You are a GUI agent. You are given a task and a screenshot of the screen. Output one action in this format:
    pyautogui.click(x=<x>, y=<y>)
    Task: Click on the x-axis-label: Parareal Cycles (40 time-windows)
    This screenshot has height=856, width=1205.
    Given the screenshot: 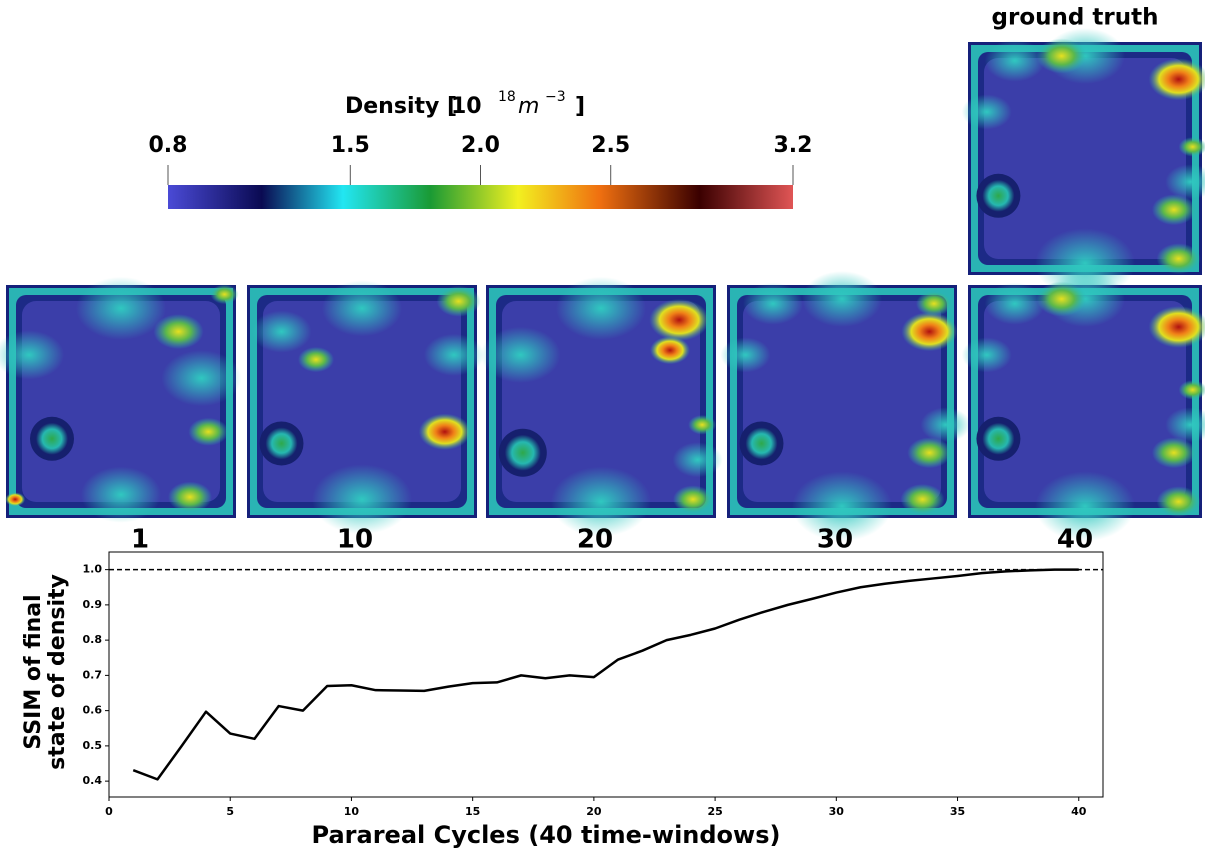 What is the action you would take?
    pyautogui.click(x=546, y=835)
    